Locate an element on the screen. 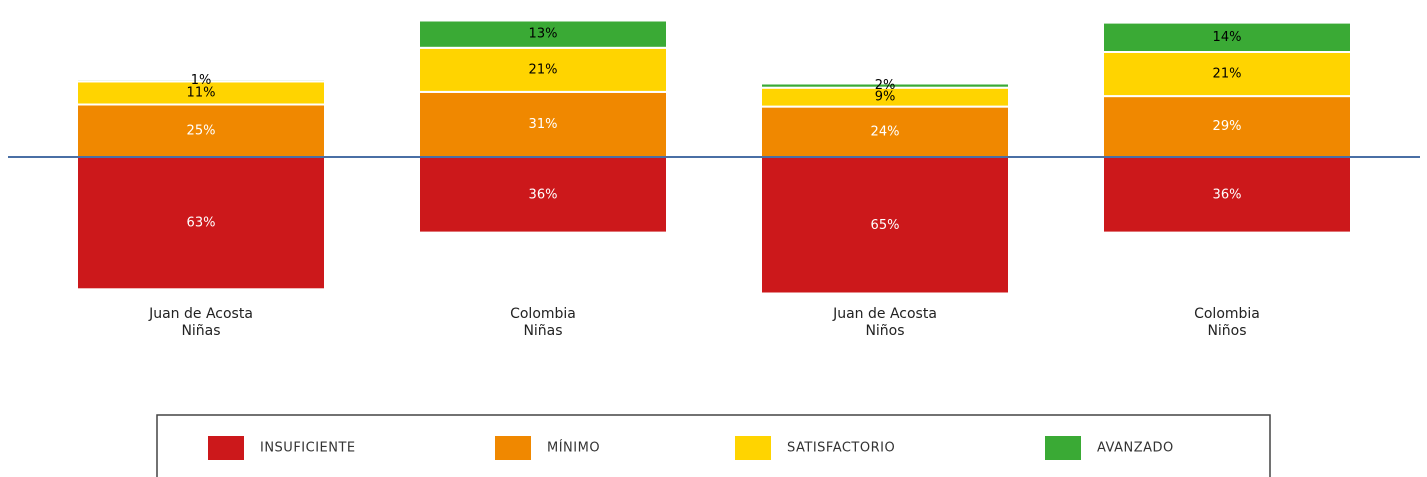 The image size is (1427, 477). value-label: 9% is located at coordinates (885, 97).